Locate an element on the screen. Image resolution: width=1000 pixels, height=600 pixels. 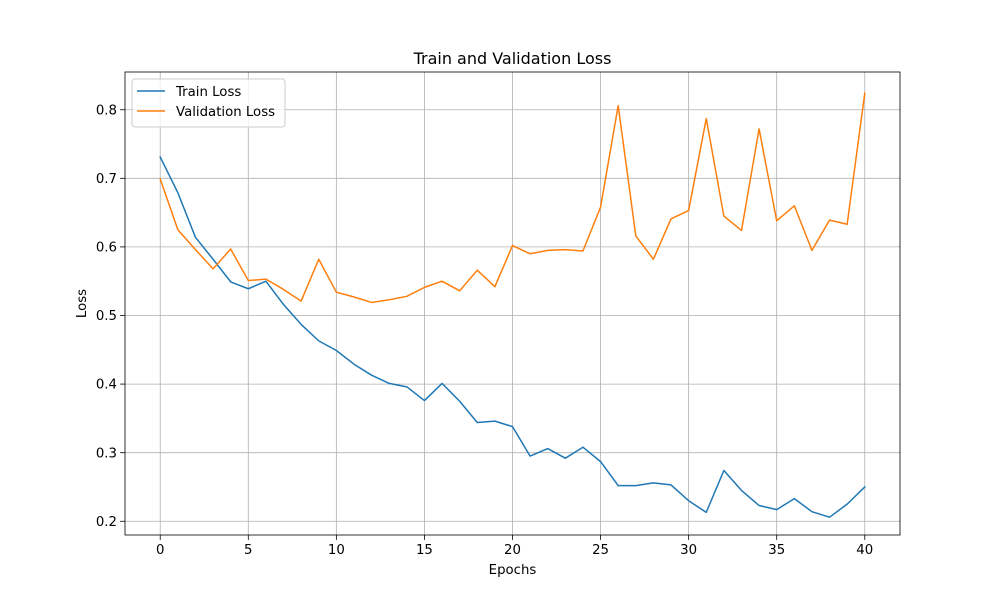
x-tick-label: 25 is located at coordinates (600, 550).